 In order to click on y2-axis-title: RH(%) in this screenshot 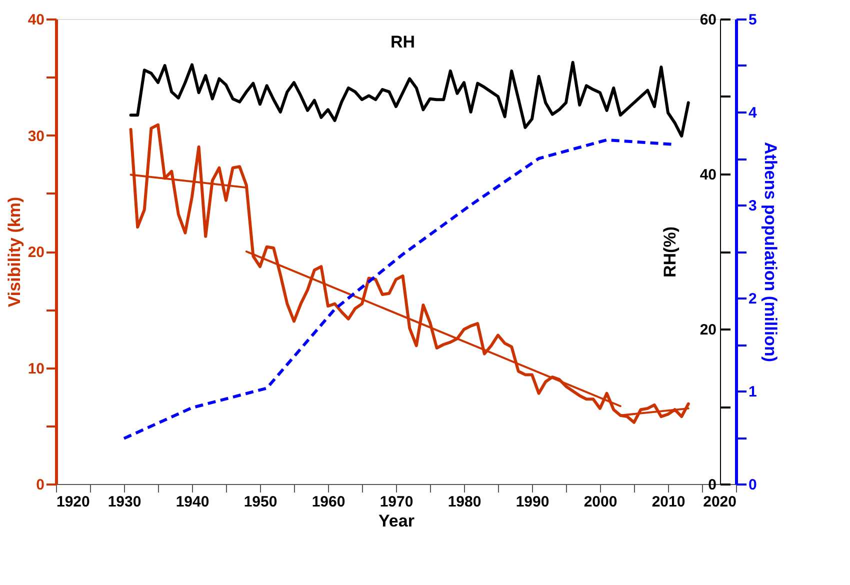, I will do `click(670, 252)`.